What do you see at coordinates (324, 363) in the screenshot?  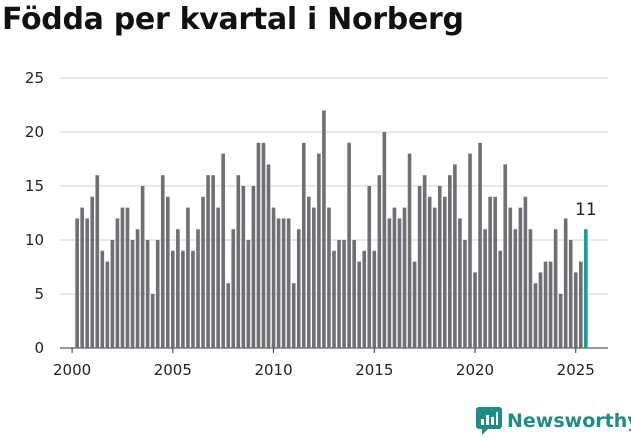 I see `x-axis-ticks: 2000 2005 2010 2015 2020 2025` at bounding box center [324, 363].